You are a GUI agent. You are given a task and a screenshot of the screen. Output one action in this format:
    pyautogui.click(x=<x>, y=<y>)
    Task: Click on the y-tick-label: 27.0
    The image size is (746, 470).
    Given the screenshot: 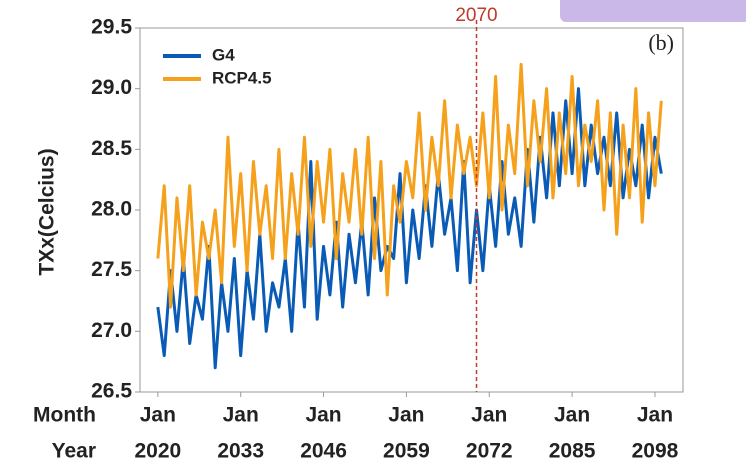 What is the action you would take?
    pyautogui.click(x=111, y=330)
    